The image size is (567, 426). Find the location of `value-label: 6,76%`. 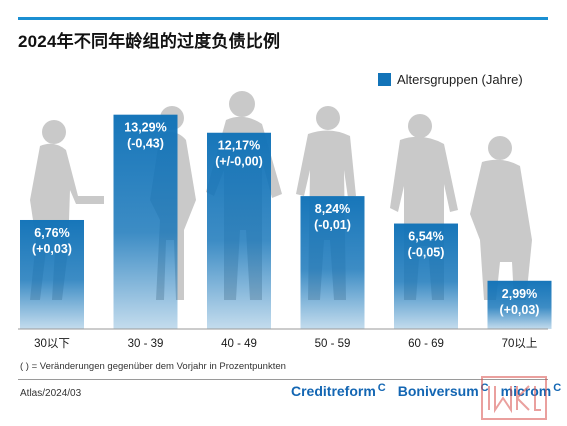

value-label: 6,76% is located at coordinates (51, 233).